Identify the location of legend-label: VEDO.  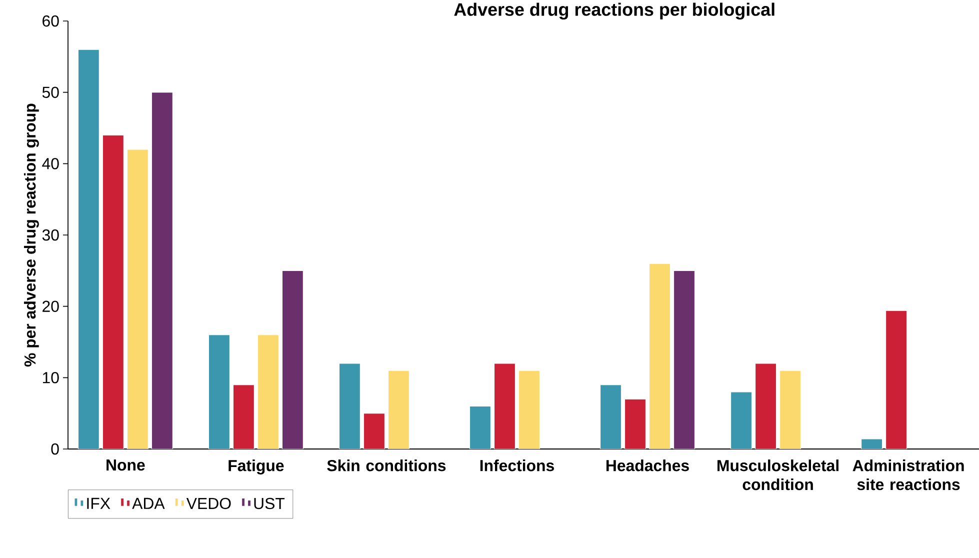
(208, 504).